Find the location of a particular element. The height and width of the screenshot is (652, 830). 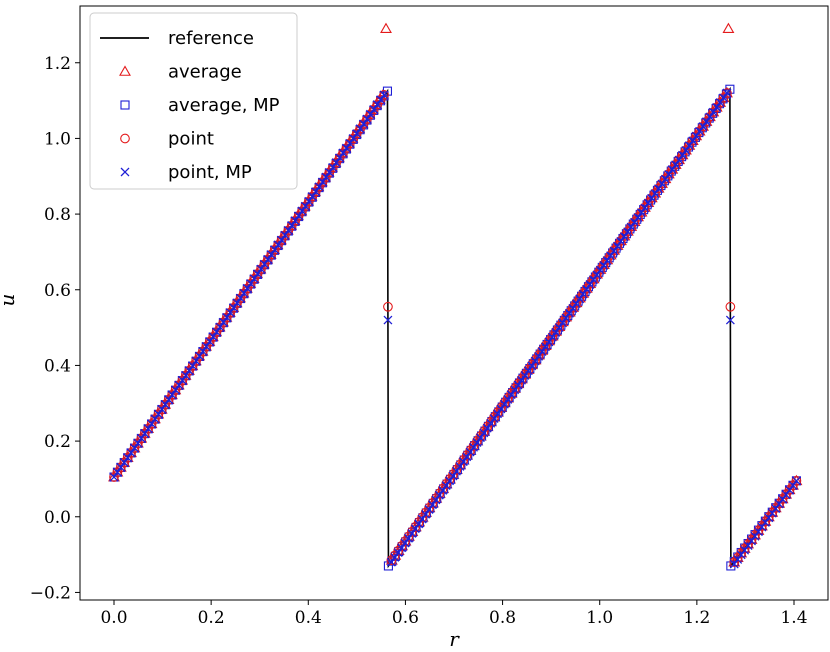

x-tick-label: 0.6 is located at coordinates (405, 618).